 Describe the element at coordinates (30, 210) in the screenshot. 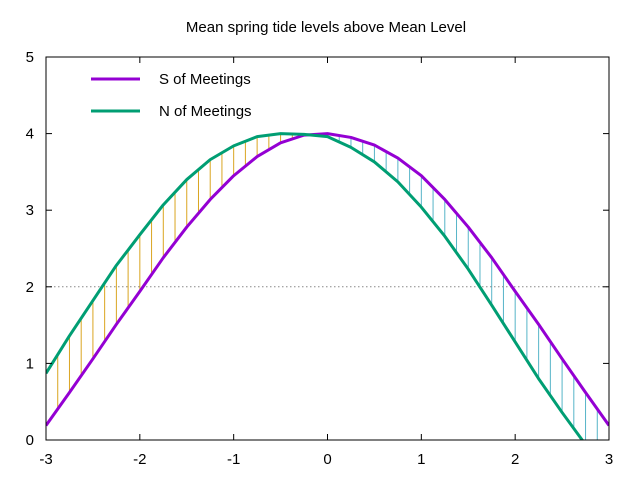

I see `y-tick-label: 3` at that location.